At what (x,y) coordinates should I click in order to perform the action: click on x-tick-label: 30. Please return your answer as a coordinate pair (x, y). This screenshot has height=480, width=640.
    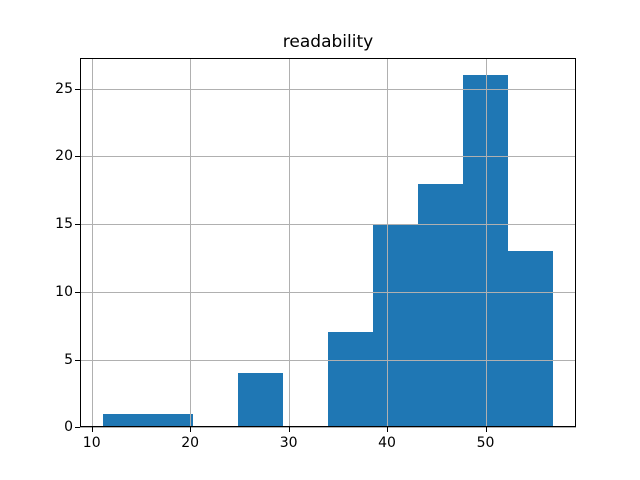
    Looking at the image, I should click on (288, 443).